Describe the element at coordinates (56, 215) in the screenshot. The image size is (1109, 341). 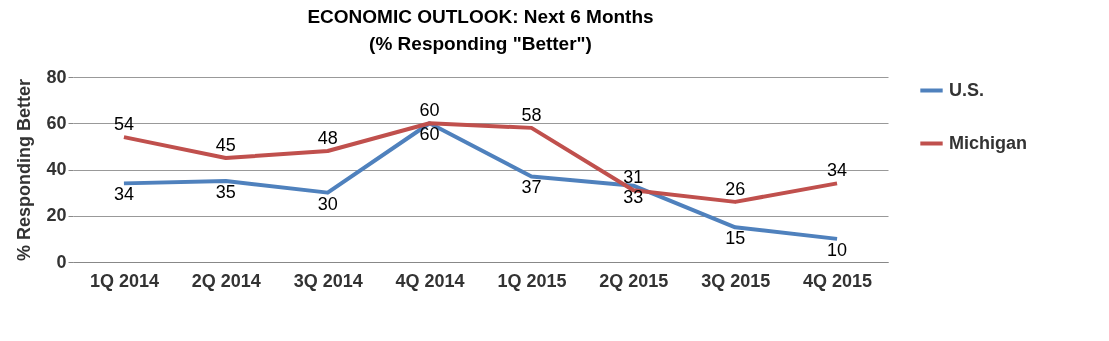
I see `y-tick-label: 20` at that location.